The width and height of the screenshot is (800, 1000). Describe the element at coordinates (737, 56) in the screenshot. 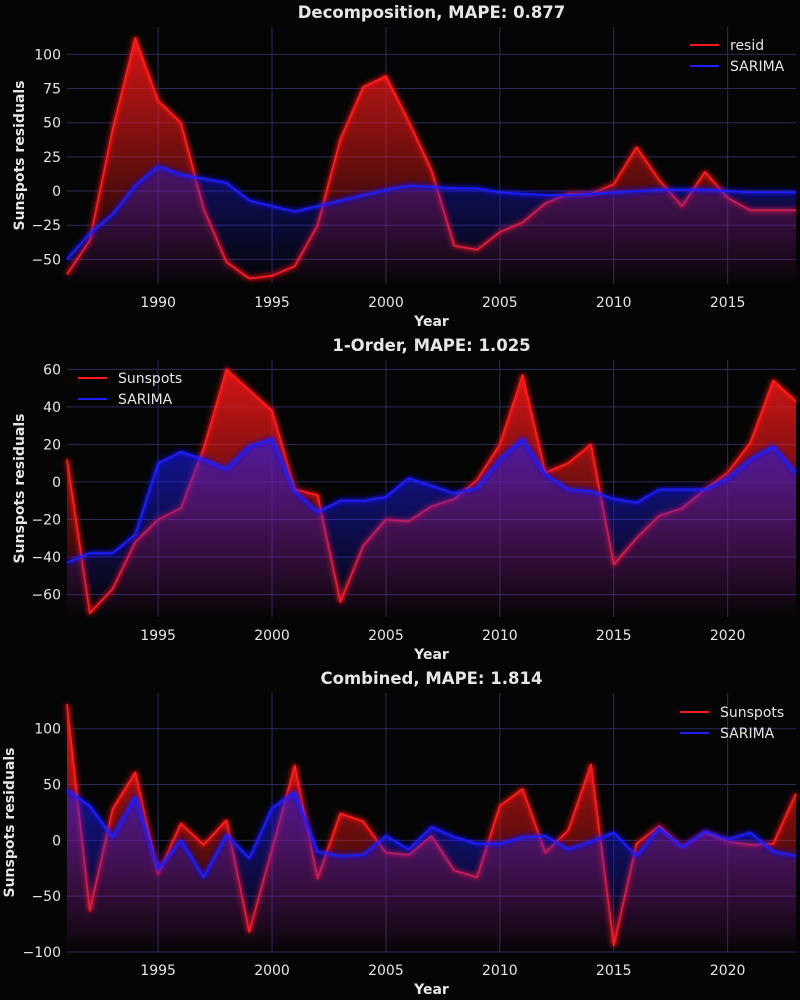

I see `legend: resid SARIMA` at that location.